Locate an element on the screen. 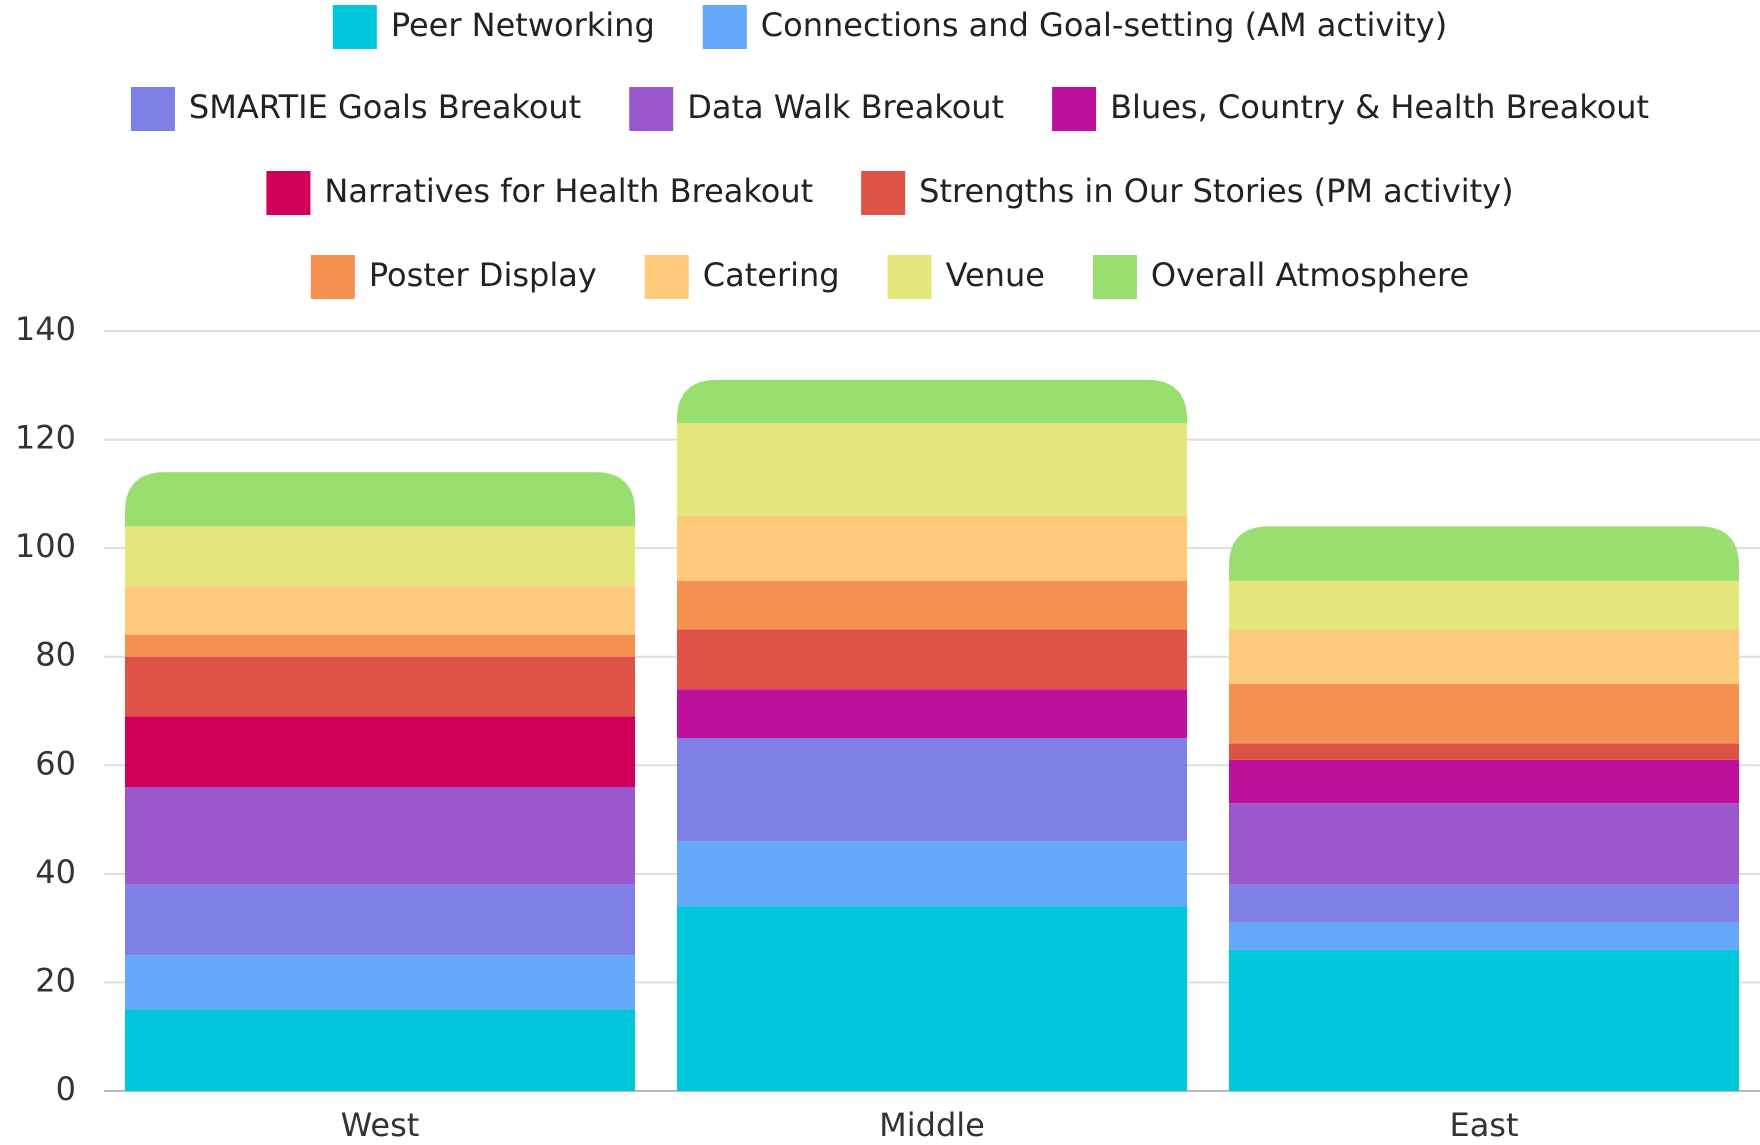  legend-label: Catering is located at coordinates (771, 275).